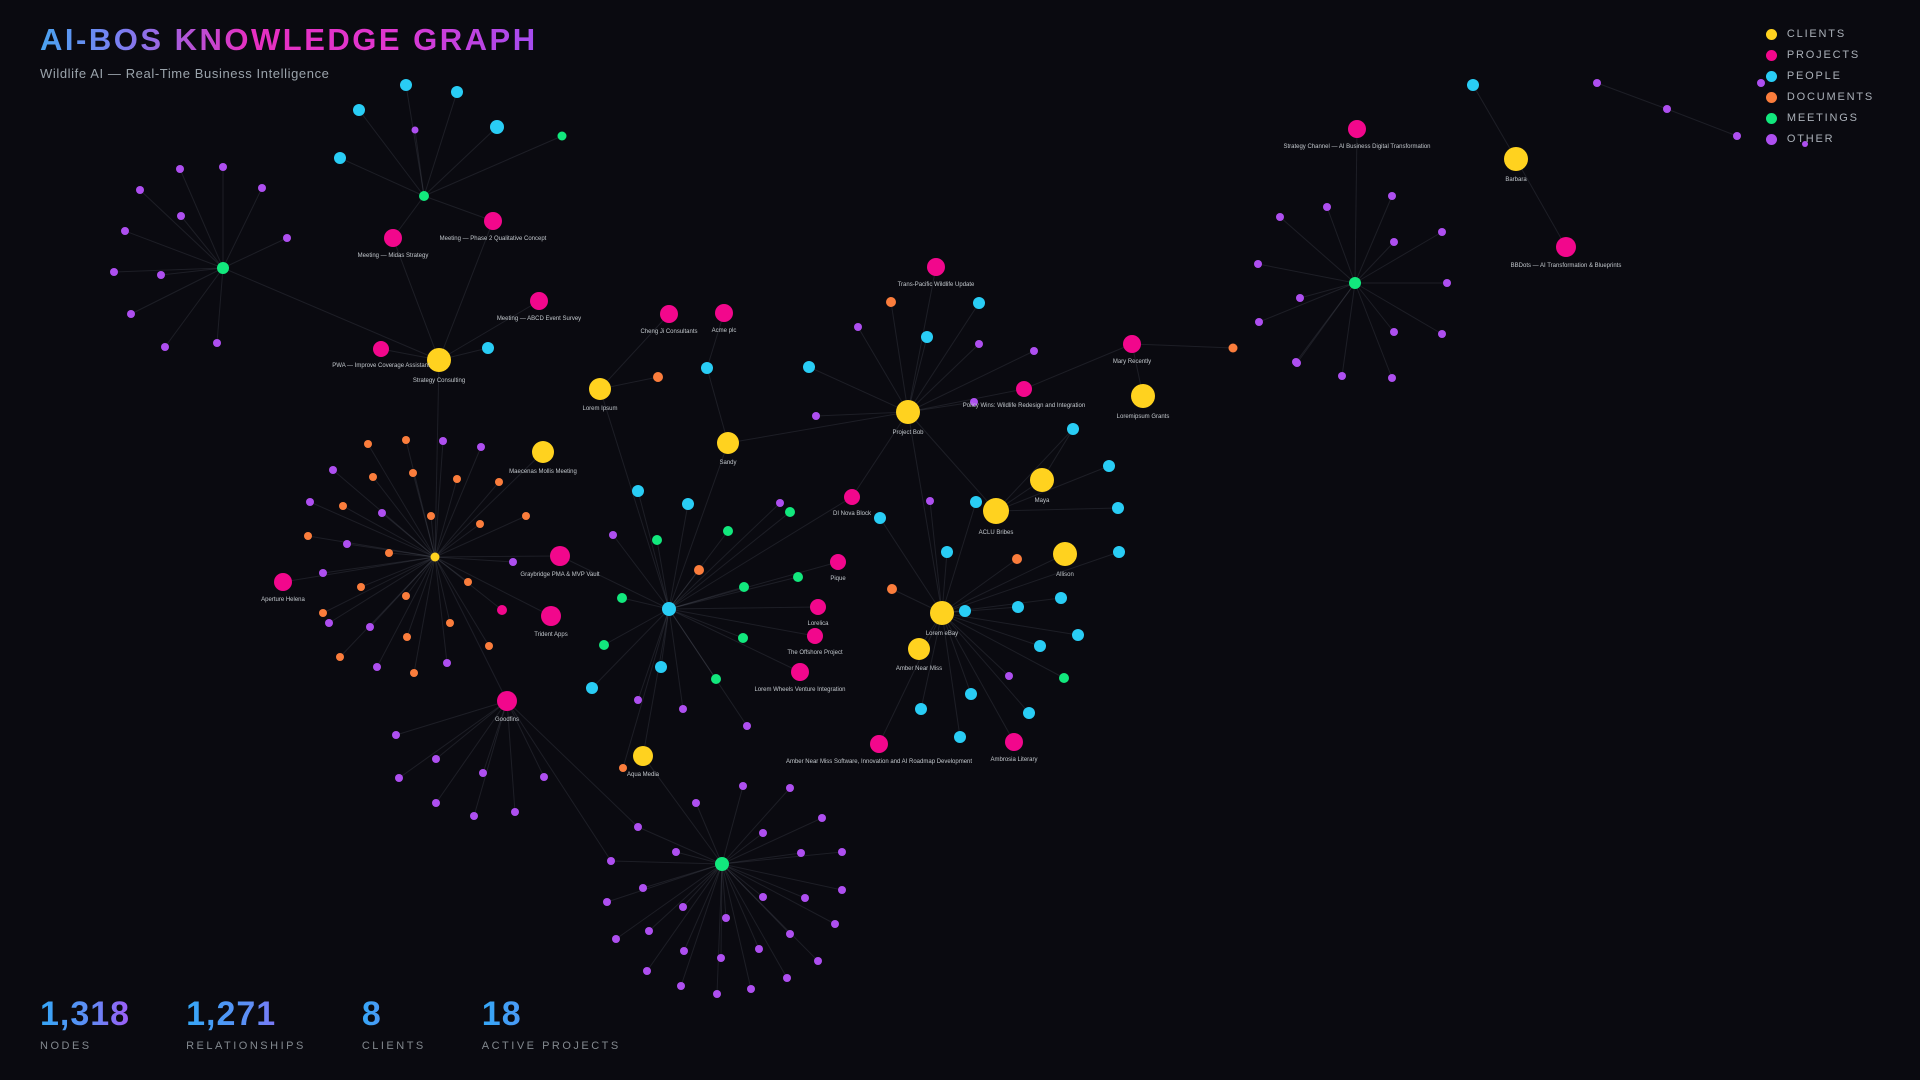  I want to click on legend-item-people: PEOPLE, so click(1819, 76).